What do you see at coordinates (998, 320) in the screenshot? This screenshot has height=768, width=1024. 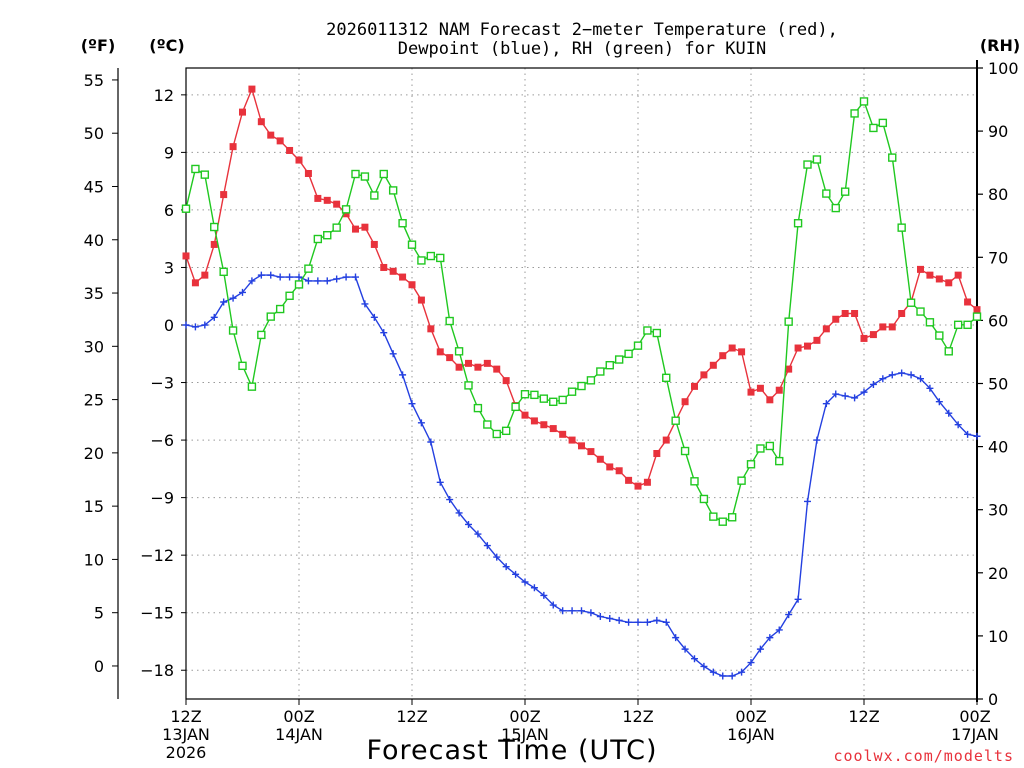 I see `rh-tick-label: 60` at bounding box center [998, 320].